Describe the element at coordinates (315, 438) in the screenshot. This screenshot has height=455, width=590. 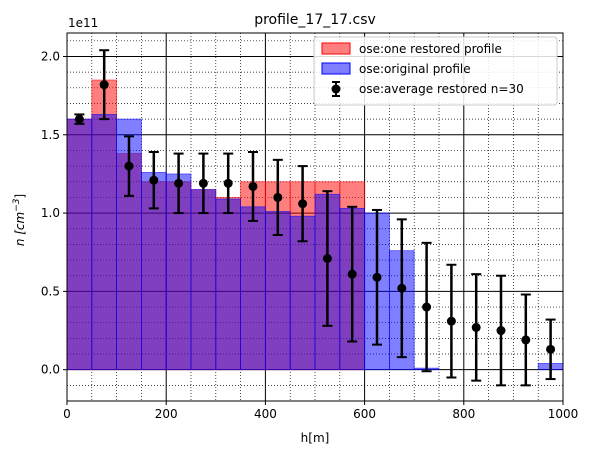
I see `x-axis-label: h[m]` at that location.